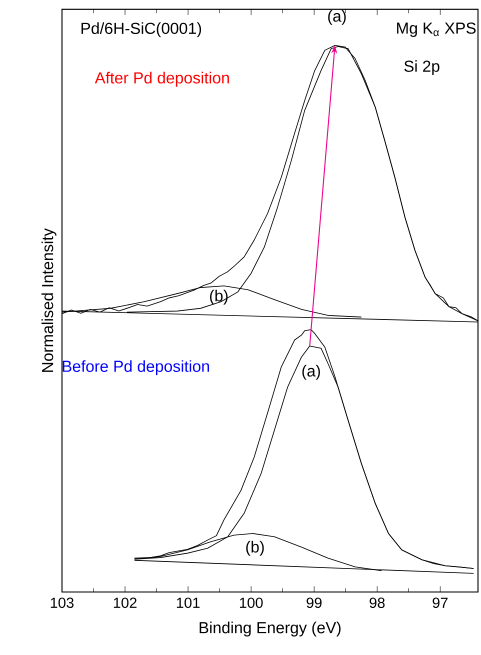 This screenshot has width=481, height=655. Describe the element at coordinates (142, 30) in the screenshot. I see `text: Pd/6H-SiC(0001)` at that location.